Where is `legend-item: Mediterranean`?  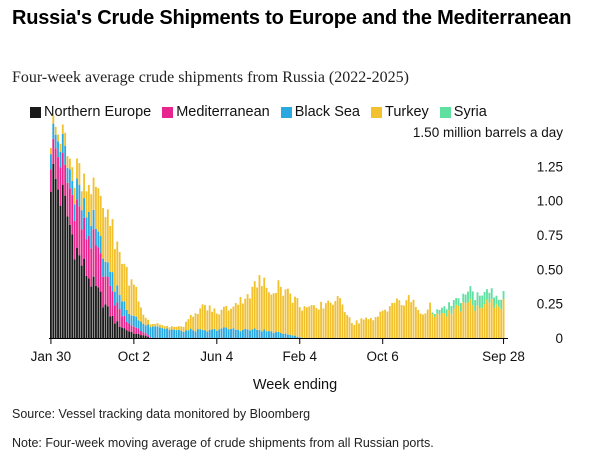
legend-item: Mediterranean is located at coordinates (216, 112).